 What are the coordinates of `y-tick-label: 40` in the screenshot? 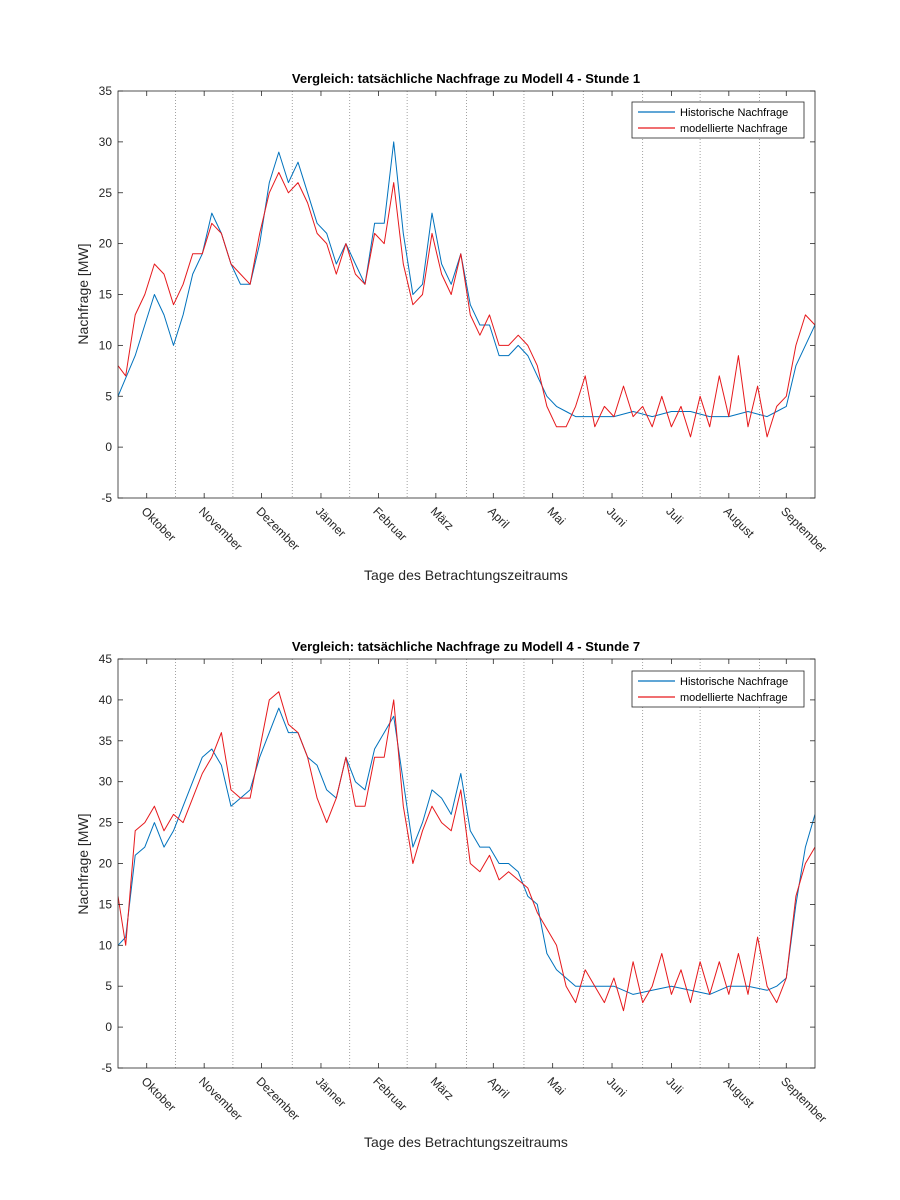 It's located at (106, 700).